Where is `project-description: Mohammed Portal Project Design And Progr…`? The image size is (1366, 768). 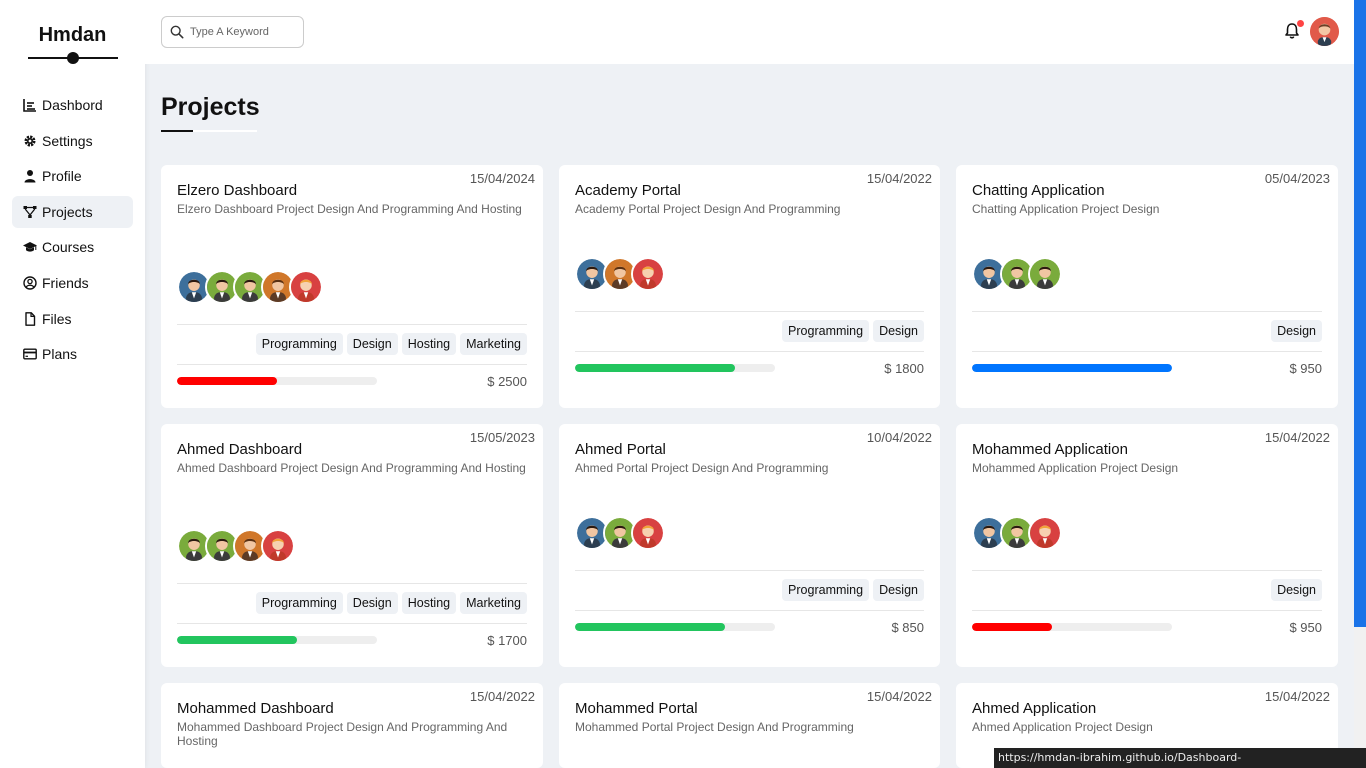 project-description: Mohammed Portal Project Design And Progr… is located at coordinates (714, 727).